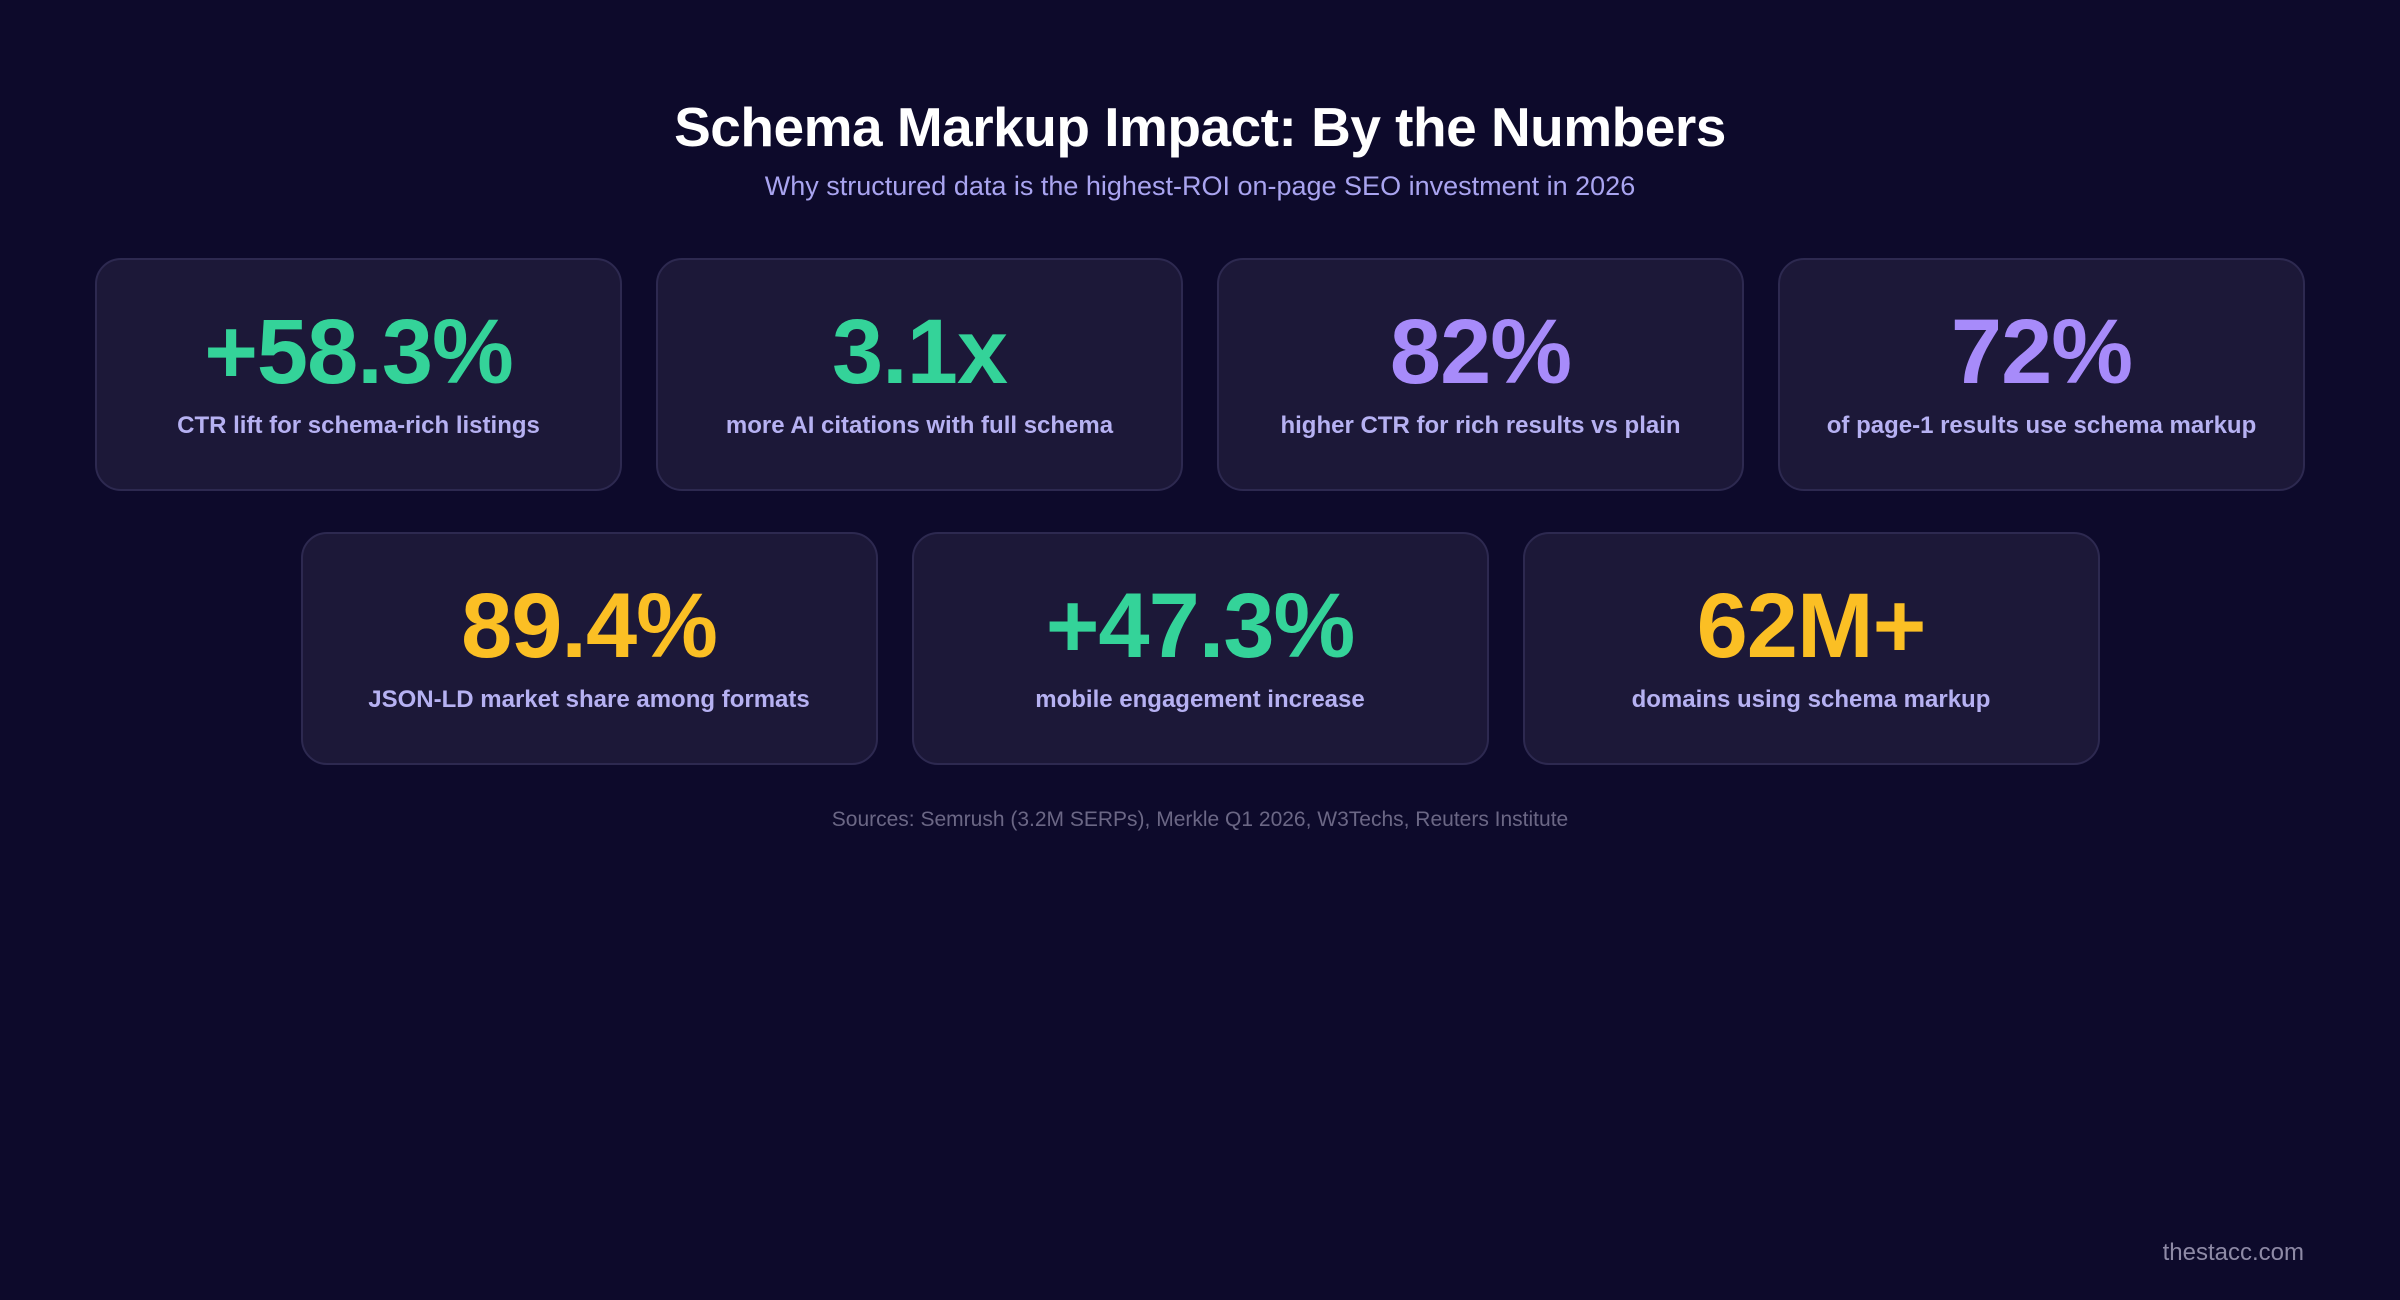  Describe the element at coordinates (1480, 352) in the screenshot. I see `stat-value: 82%` at that location.